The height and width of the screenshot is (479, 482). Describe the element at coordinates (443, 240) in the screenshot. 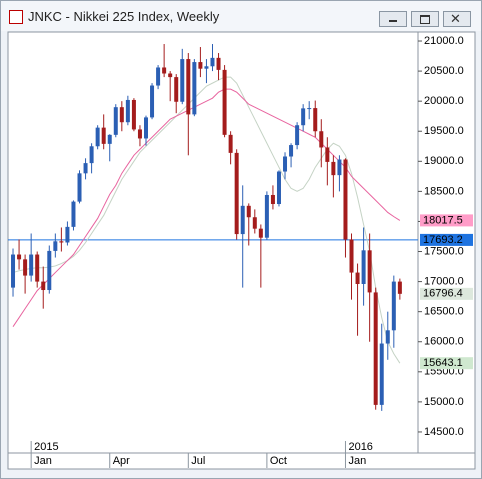

I see `price-line-marker: 17693.2` at that location.